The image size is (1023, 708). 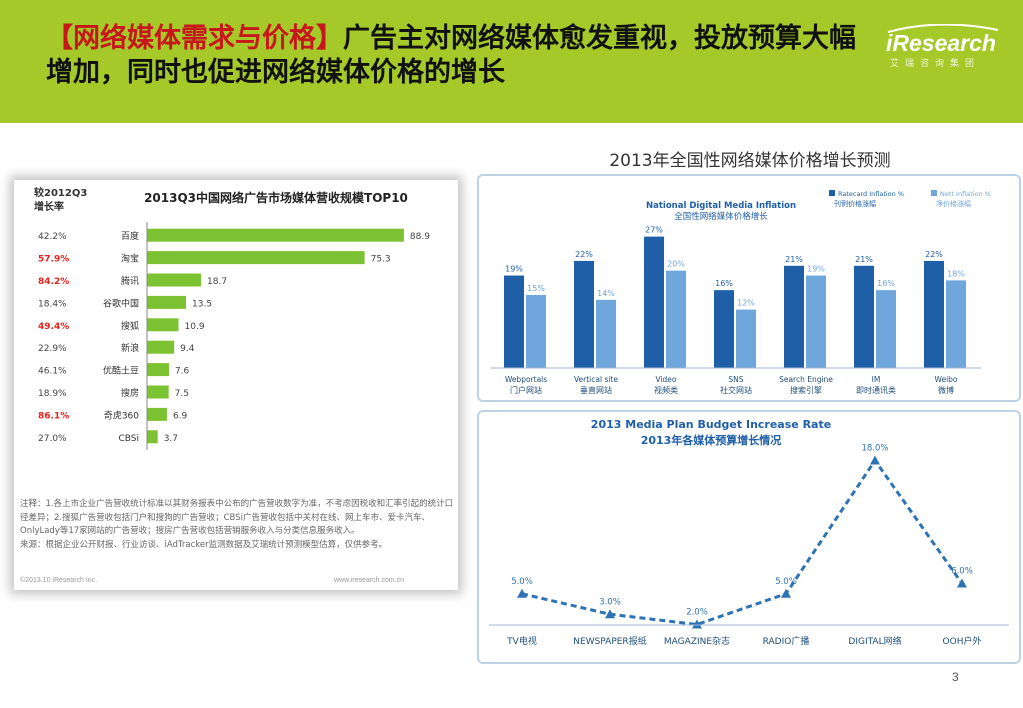 I want to click on company-label: 百度, so click(x=130, y=236).